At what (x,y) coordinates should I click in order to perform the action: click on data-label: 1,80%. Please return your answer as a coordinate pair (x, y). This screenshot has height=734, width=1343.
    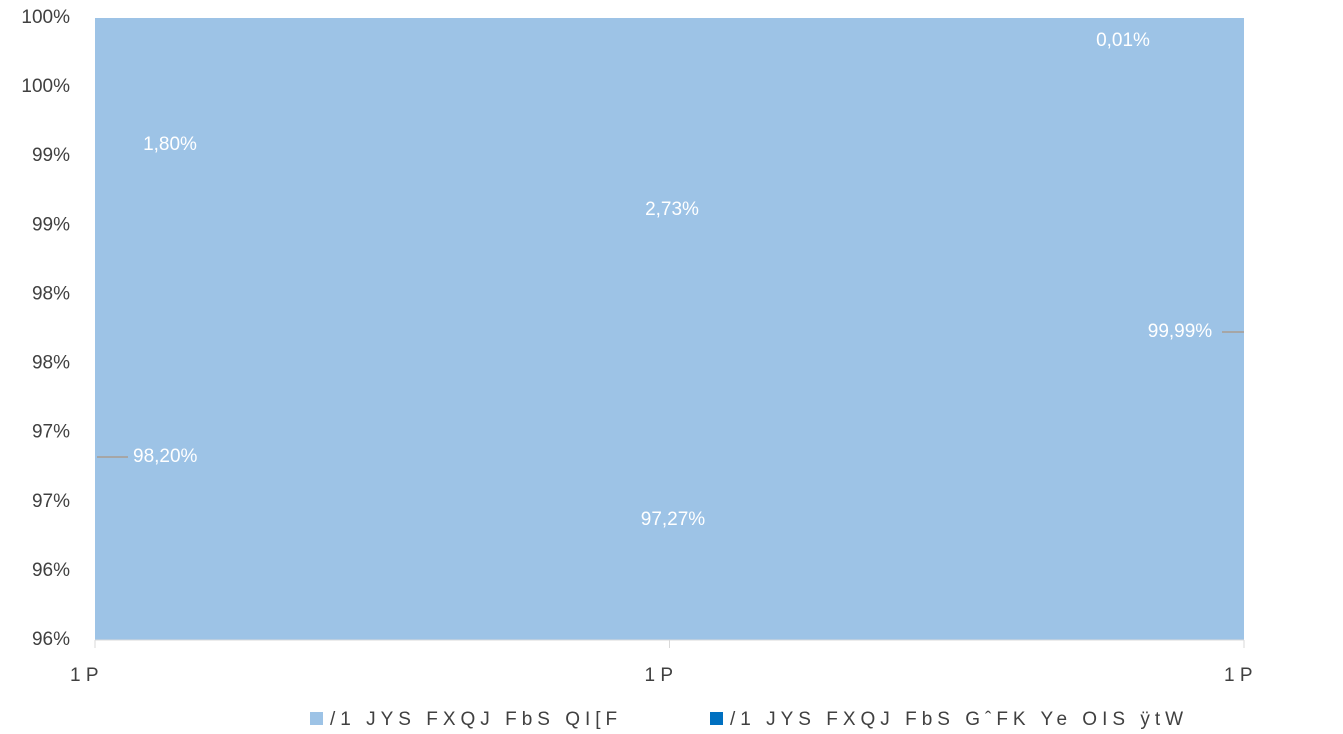
    Looking at the image, I should click on (170, 144).